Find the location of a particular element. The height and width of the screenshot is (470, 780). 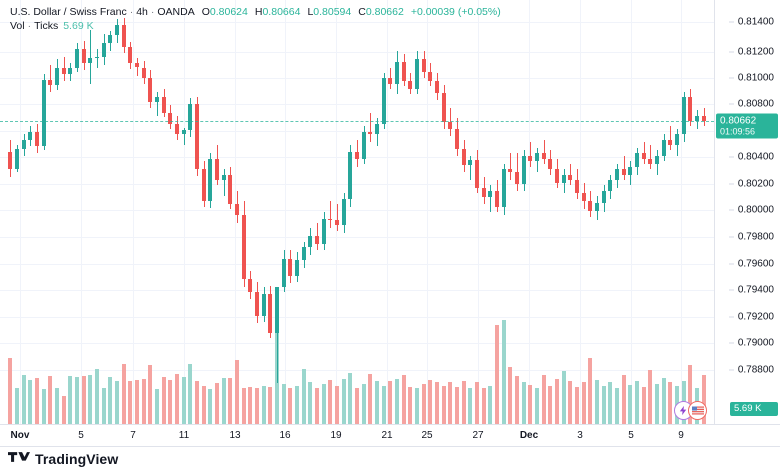

price-axis-tick: 0.80400 is located at coordinates (751, 157).